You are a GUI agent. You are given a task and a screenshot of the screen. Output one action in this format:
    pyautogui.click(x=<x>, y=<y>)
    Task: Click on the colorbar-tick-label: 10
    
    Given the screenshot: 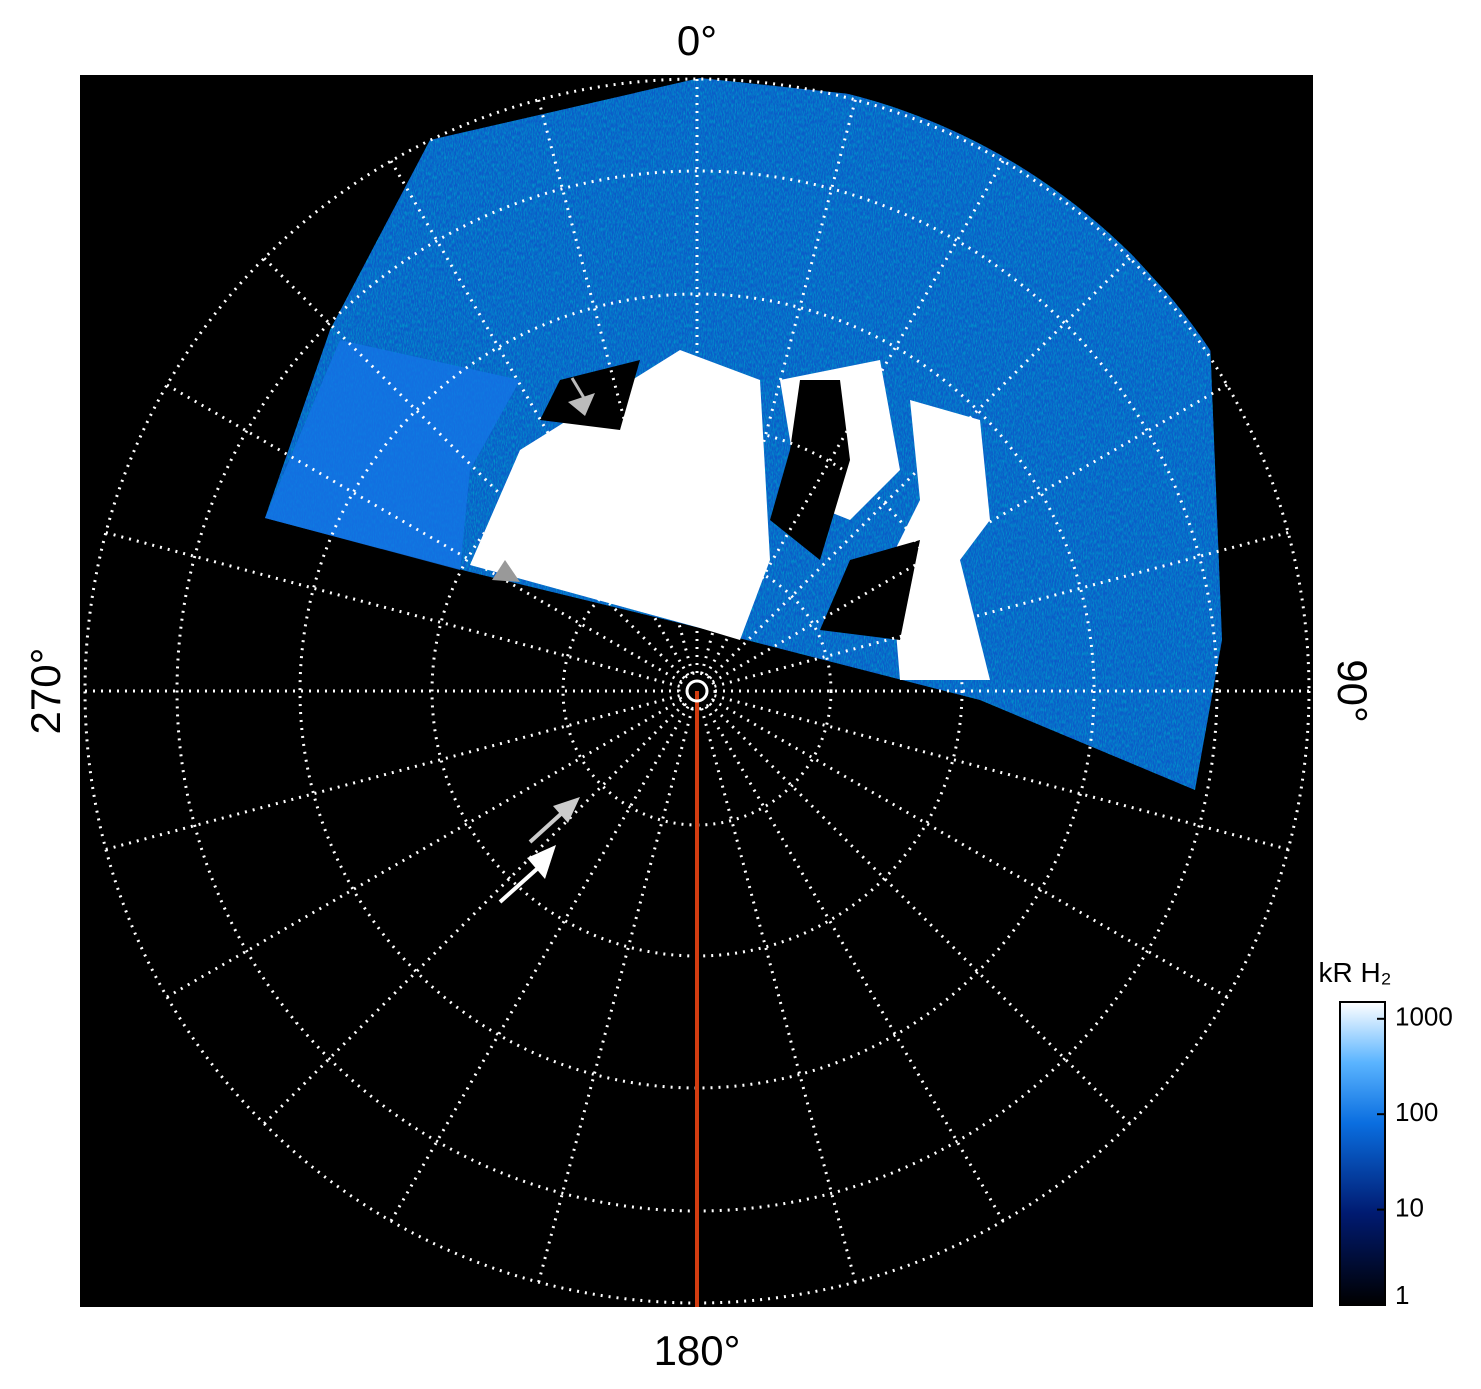 What is the action you would take?
    pyautogui.click(x=1409, y=1207)
    